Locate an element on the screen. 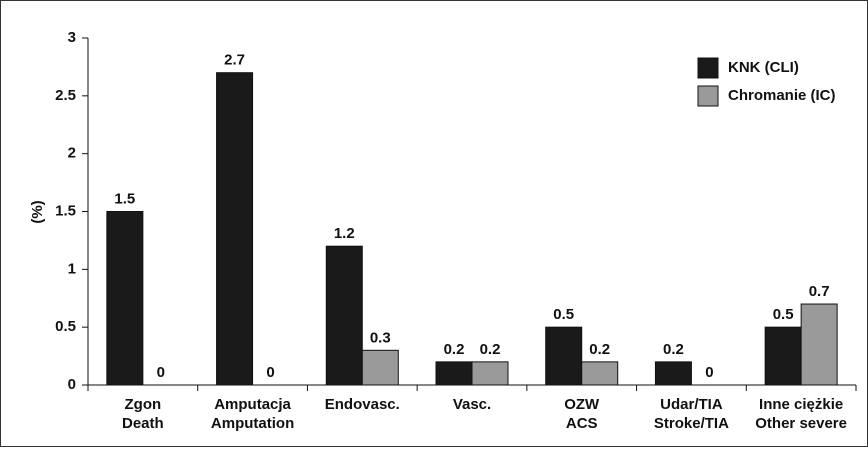 The width and height of the screenshot is (868, 452). y-tick-label: 2.5 is located at coordinates (65, 95).